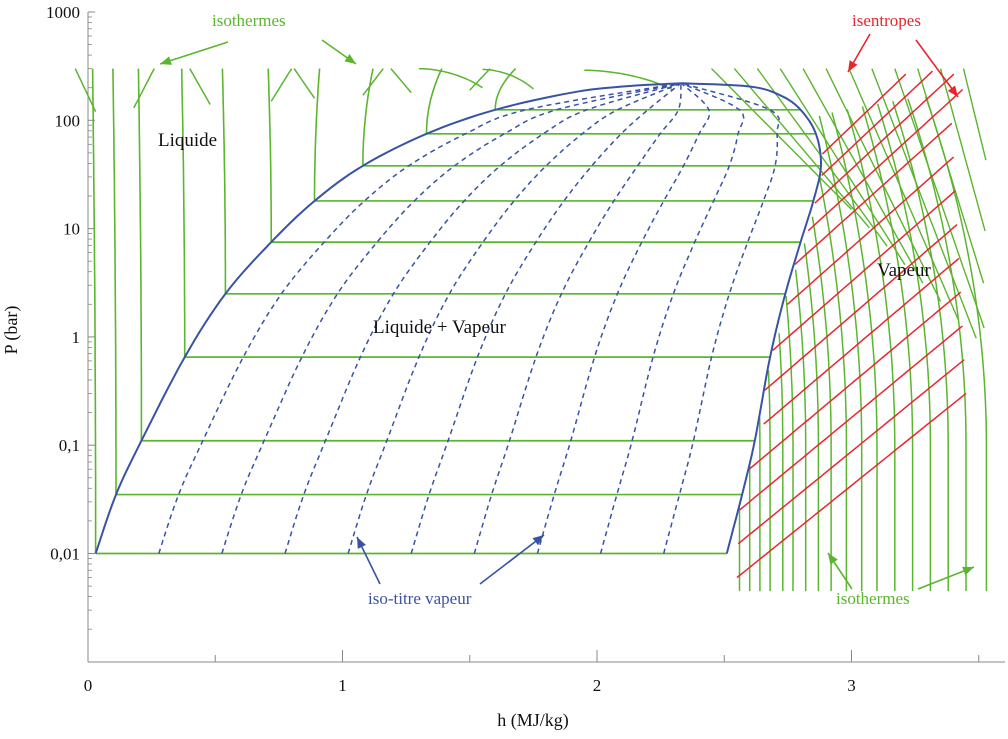 This screenshot has width=1008, height=739. I want to click on x-tick-label: 0, so click(88, 685).